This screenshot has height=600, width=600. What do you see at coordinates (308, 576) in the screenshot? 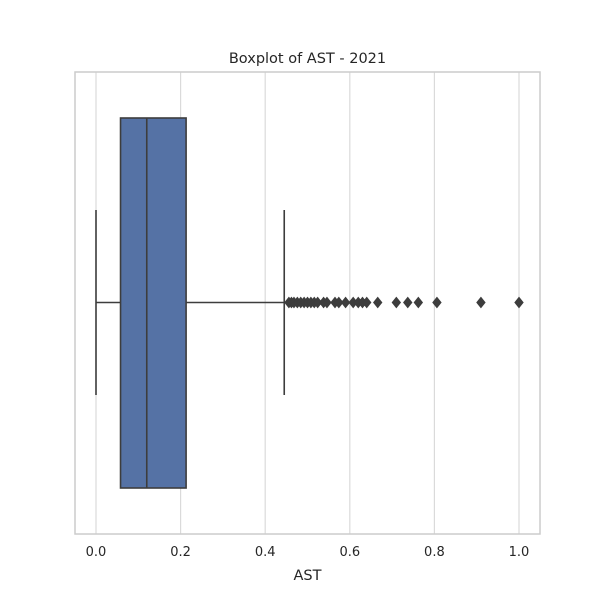
I see `x-axis-label: AST` at bounding box center [308, 576].